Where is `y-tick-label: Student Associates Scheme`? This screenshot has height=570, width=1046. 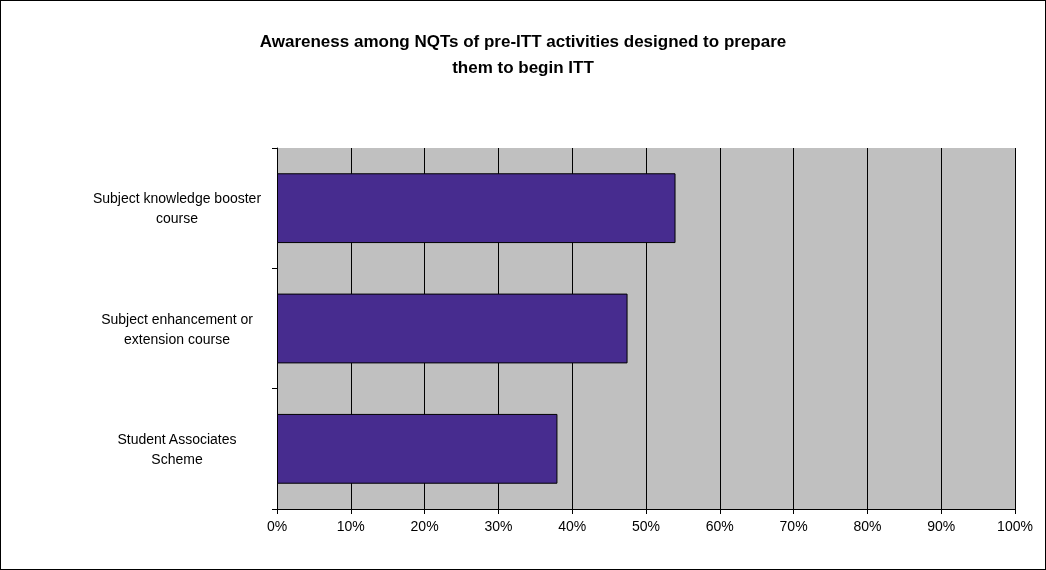 y-tick-label: Student Associates Scheme is located at coordinates (177, 448).